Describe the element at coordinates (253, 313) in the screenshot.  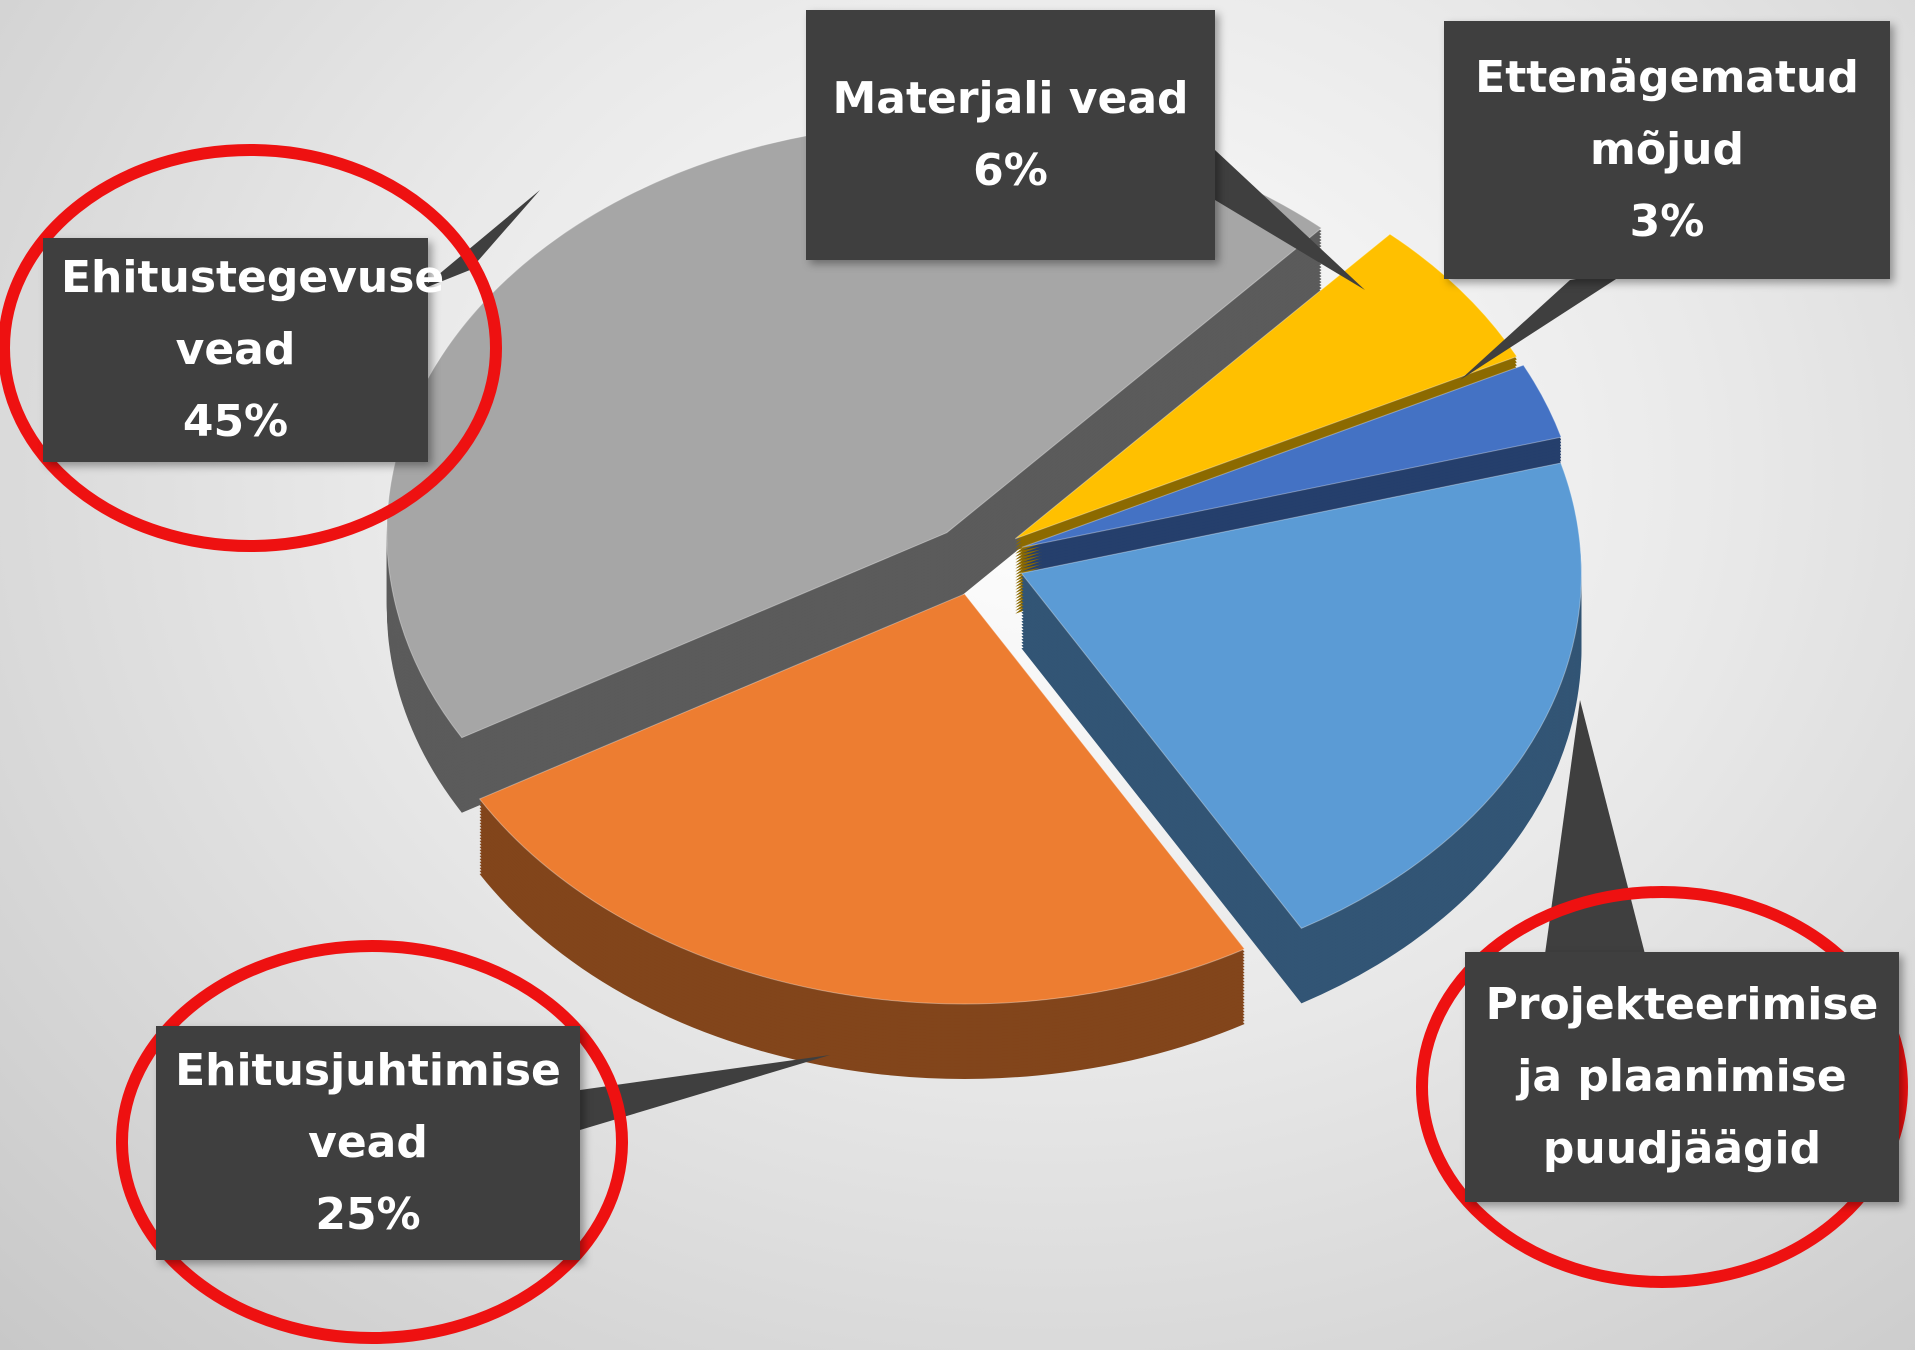
I see `category-label: Ehitustegevuse vead` at that location.